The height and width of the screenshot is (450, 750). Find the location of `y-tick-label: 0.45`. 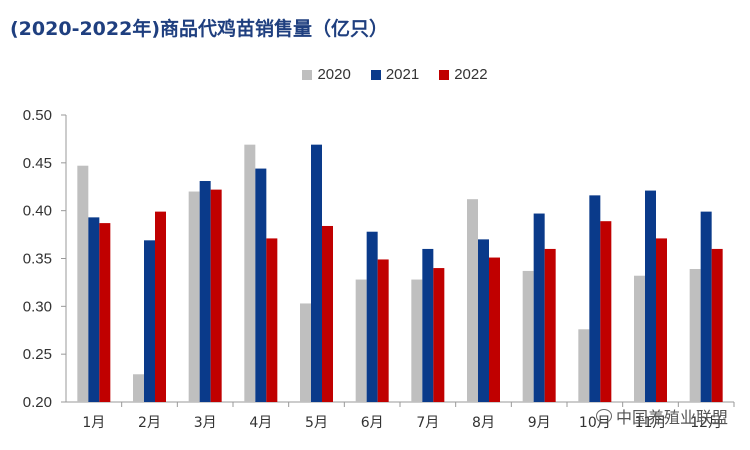

y-tick-label: 0.45 is located at coordinates (37, 163).